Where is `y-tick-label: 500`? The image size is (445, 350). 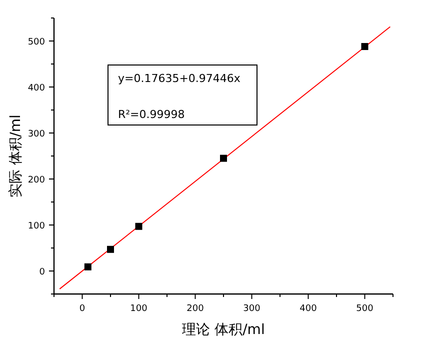 y-tick-label: 500 is located at coordinates (37, 43).